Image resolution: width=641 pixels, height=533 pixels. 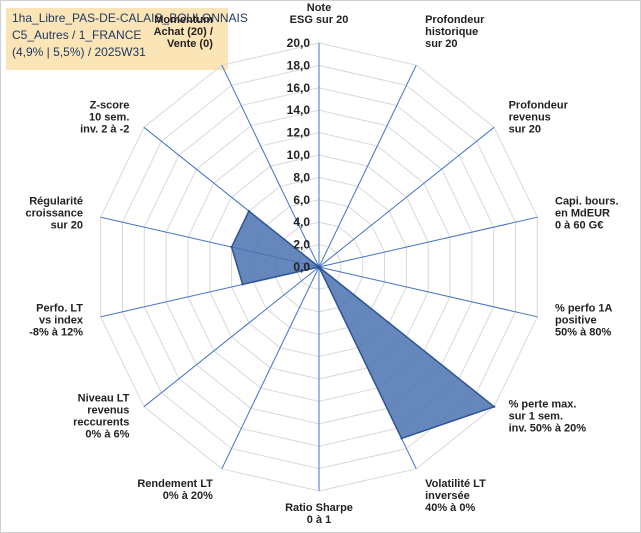 I want to click on axis-label-line: Vente (0), so click(x=190, y=44).